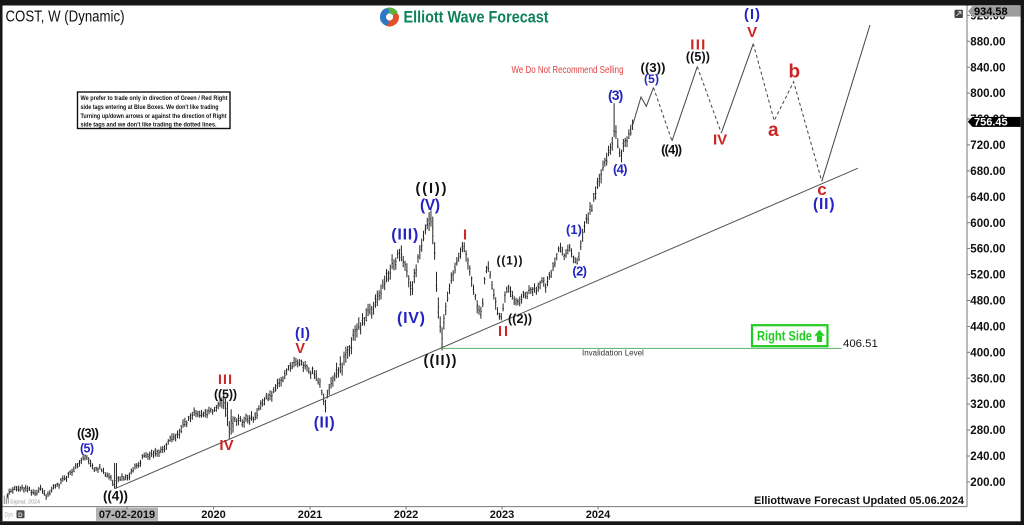 This screenshot has width=1024, height=525. What do you see at coordinates (615, 95) in the screenshot?
I see `svg-text: (3)` at bounding box center [615, 95].